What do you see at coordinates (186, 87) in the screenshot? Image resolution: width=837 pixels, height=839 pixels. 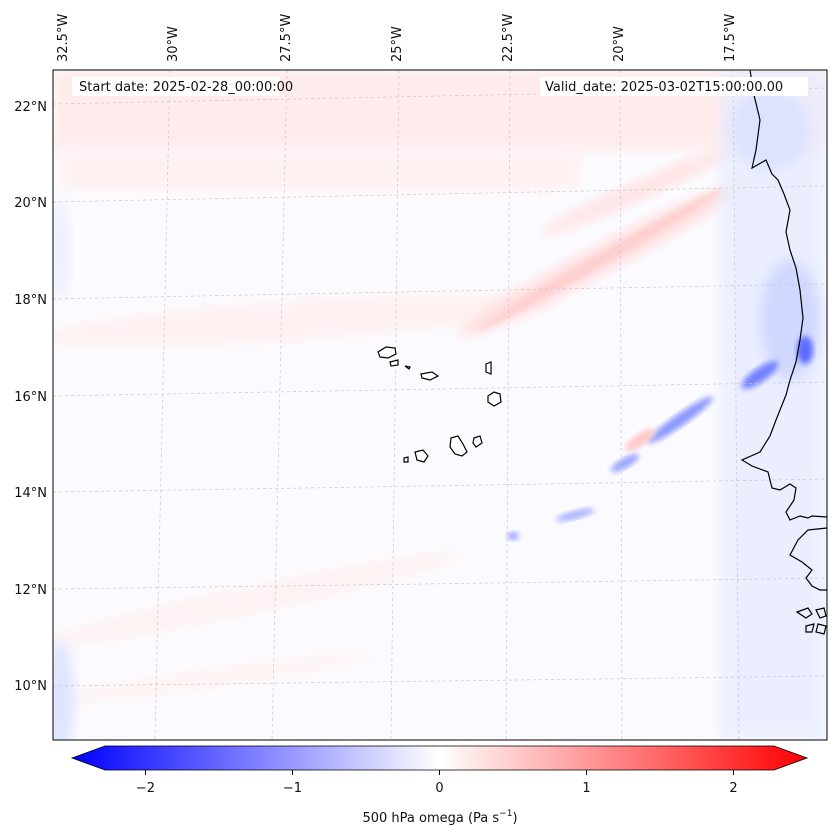 I see `start-date-text: Start date: 2025-02-28_00:00:00` at bounding box center [186, 87].